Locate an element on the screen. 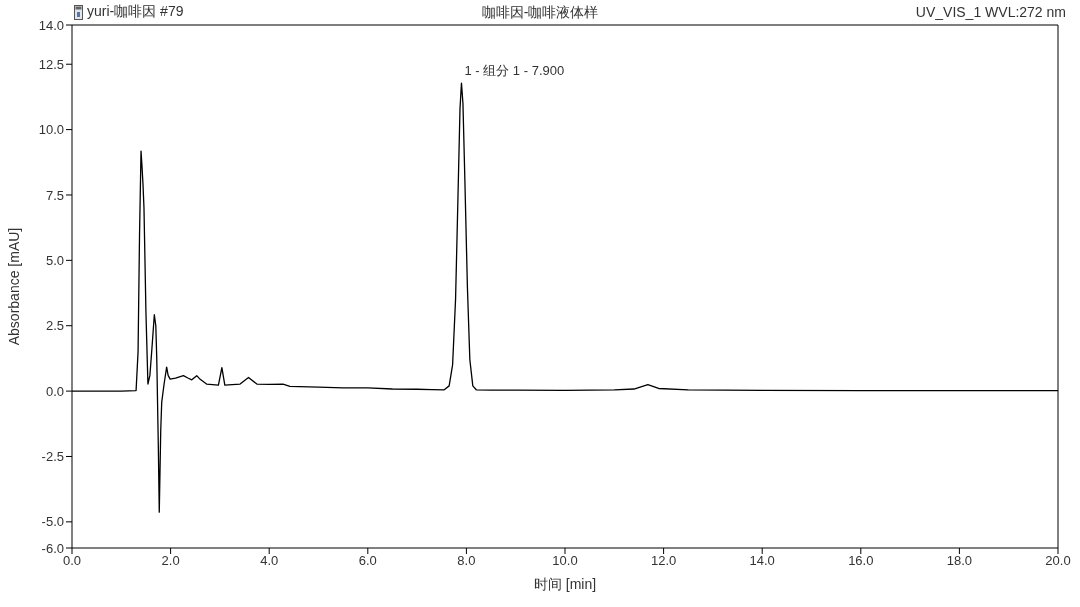 This screenshot has width=1080, height=607. y-tick-label: 7.5 is located at coordinates (54, 195).